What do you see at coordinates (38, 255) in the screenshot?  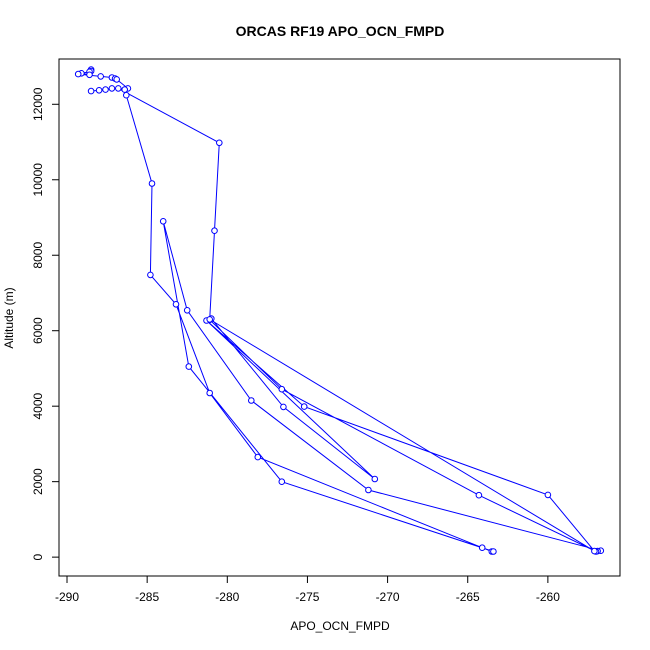 I see `y-tick-label: 8000` at bounding box center [38, 255].